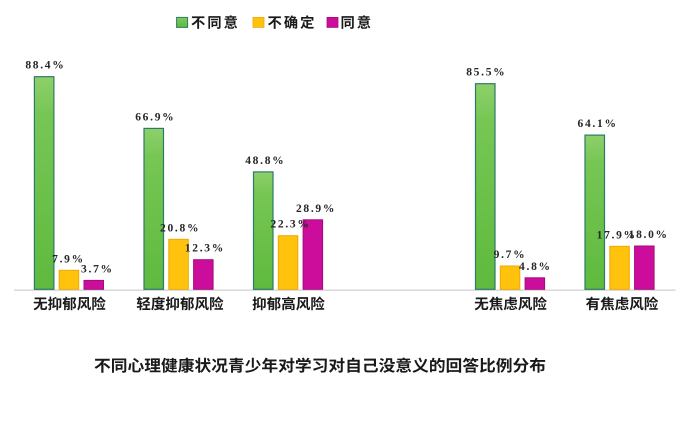 The height and width of the screenshot is (428, 700). Describe the element at coordinates (535, 267) in the screenshot. I see `svg-text: 4.8%` at that location.